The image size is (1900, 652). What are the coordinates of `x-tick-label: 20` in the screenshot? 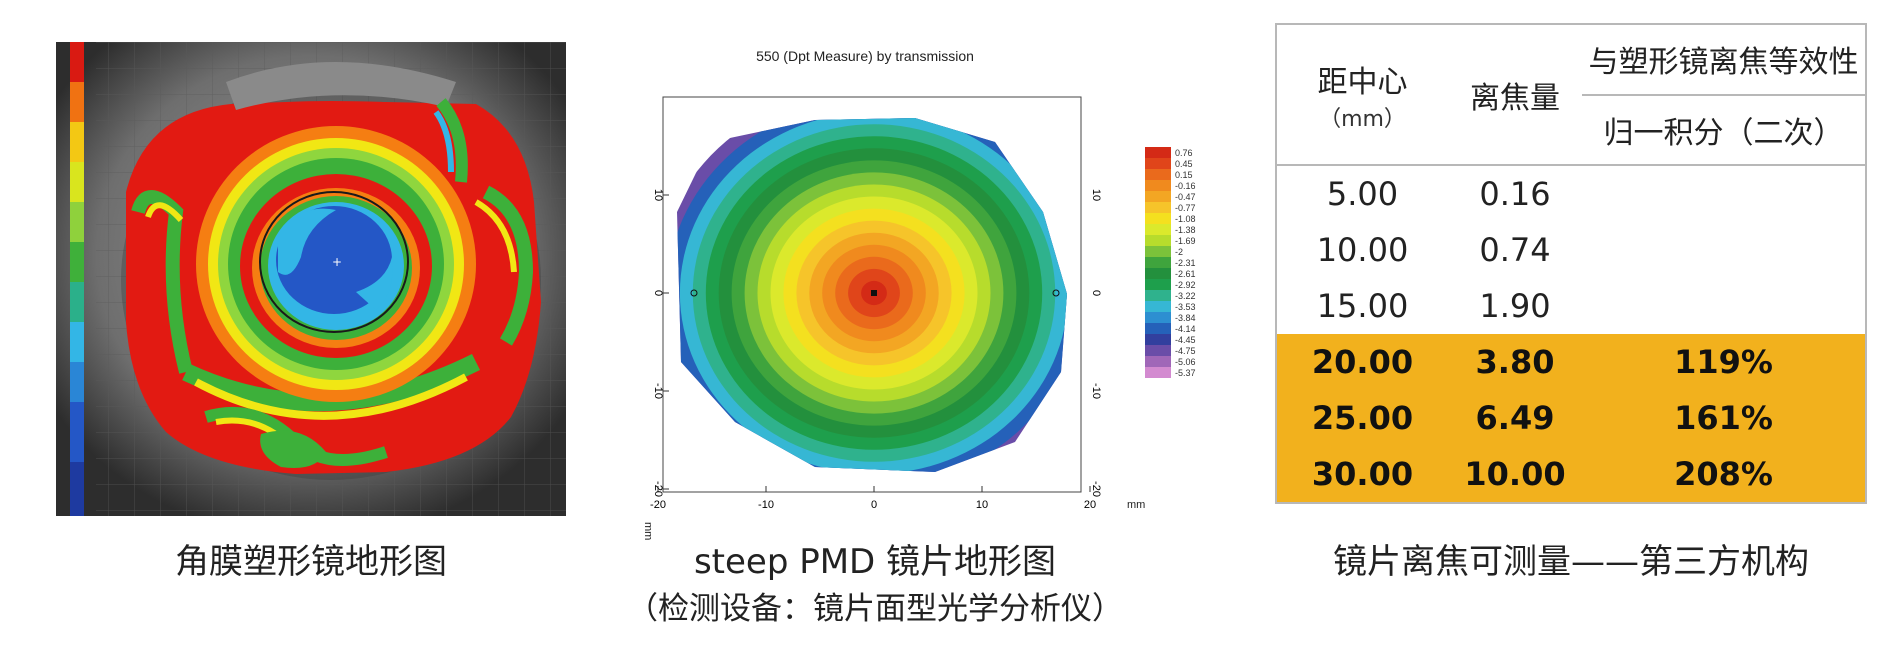 It's located at (1090, 505).